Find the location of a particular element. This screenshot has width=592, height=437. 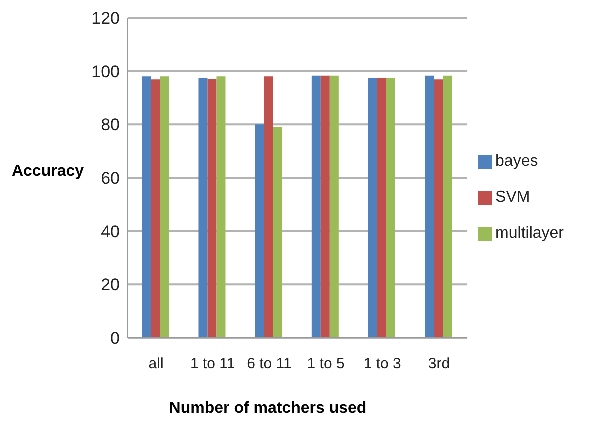

legend-label: bayes is located at coordinates (517, 161).